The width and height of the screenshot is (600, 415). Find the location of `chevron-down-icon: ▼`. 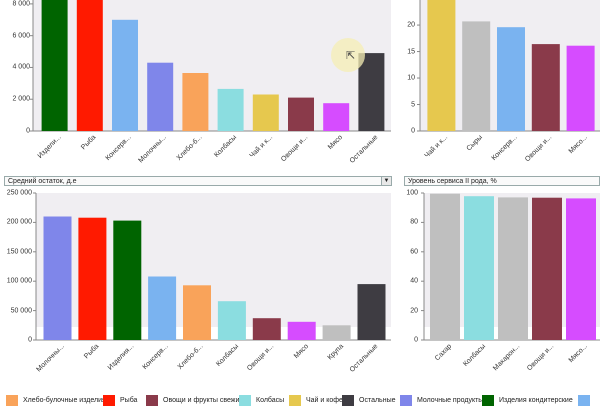

chevron-down-icon: ▼ is located at coordinates (386, 181).